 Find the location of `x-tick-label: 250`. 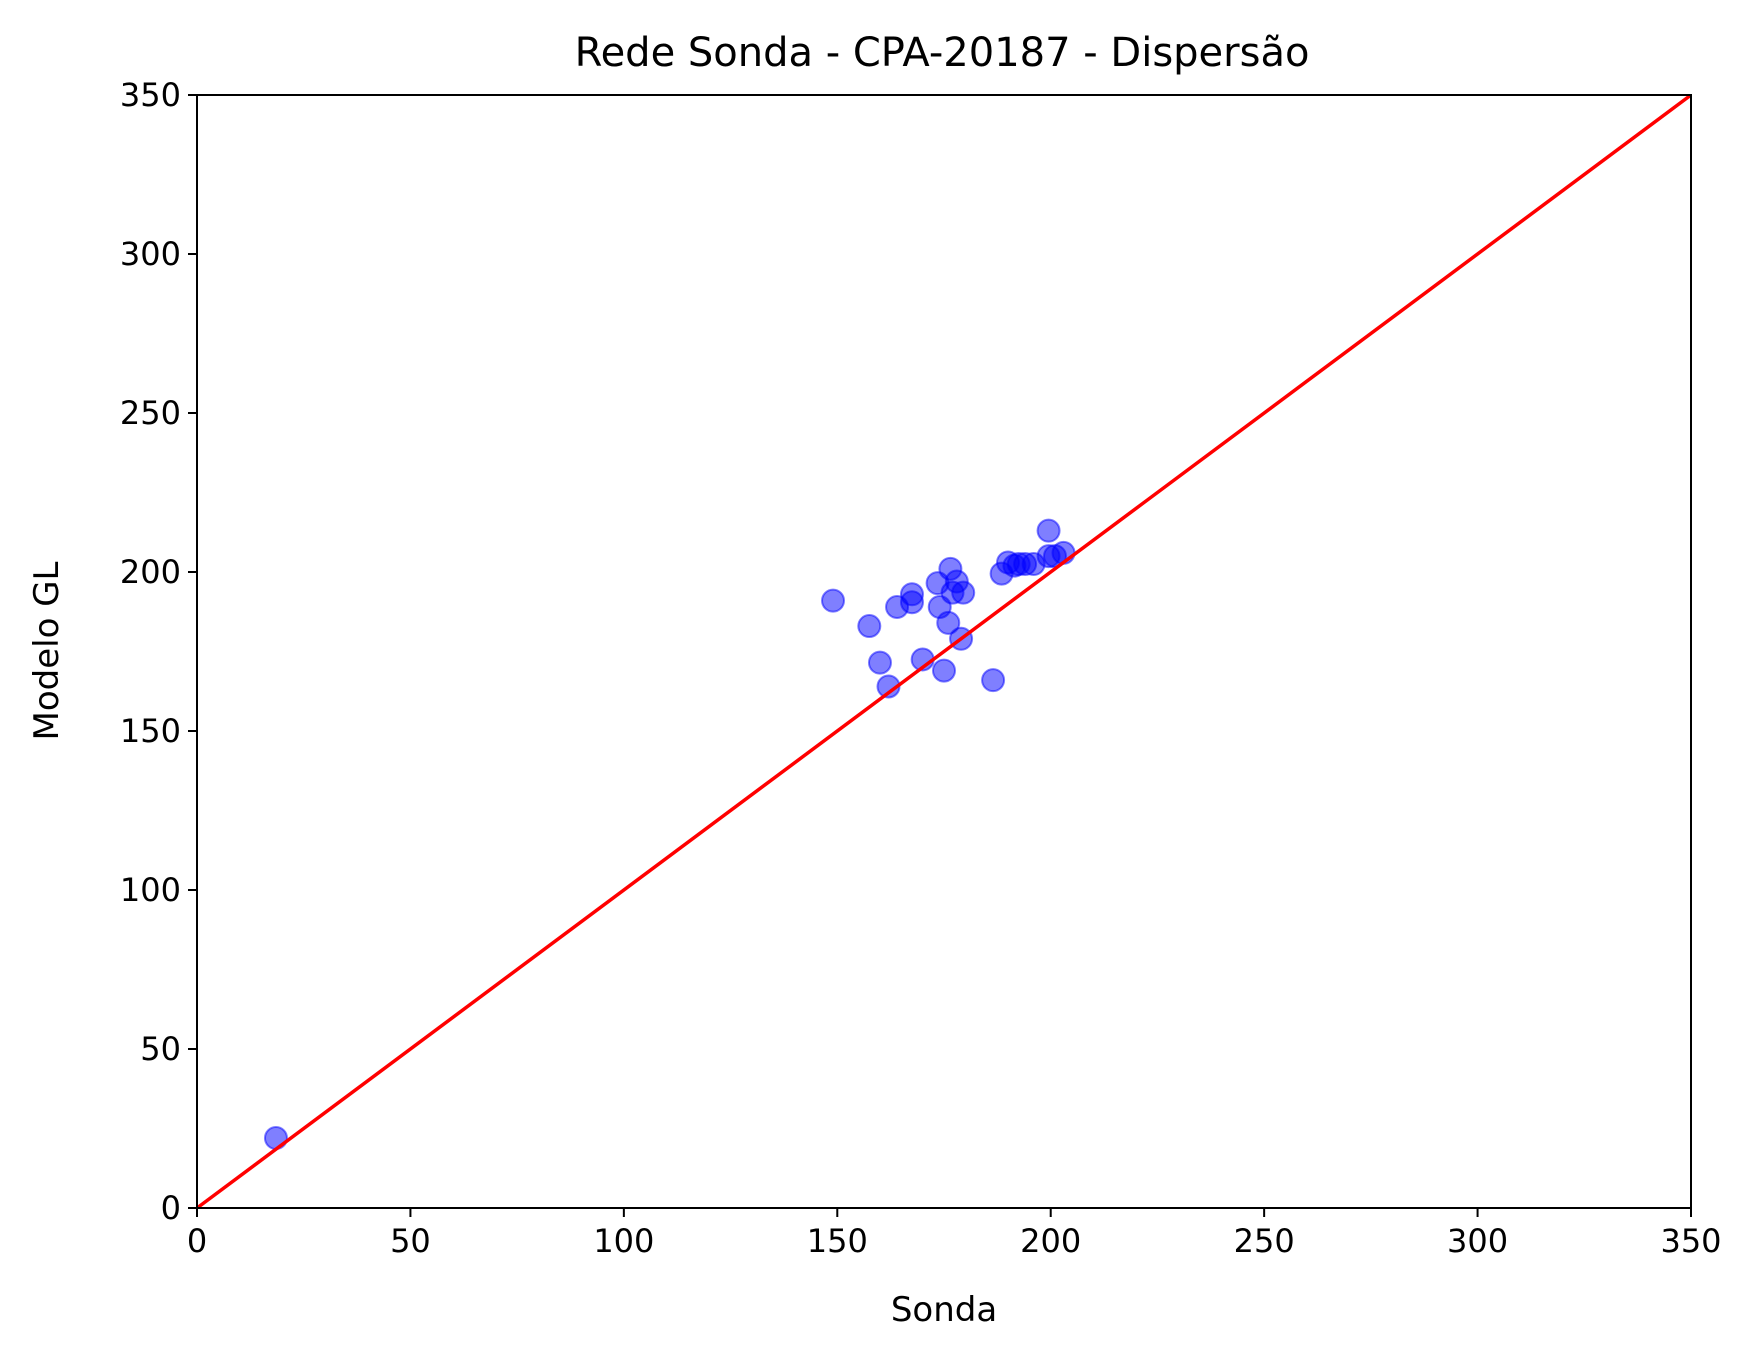

x-tick-label: 250 is located at coordinates (1264, 1241).